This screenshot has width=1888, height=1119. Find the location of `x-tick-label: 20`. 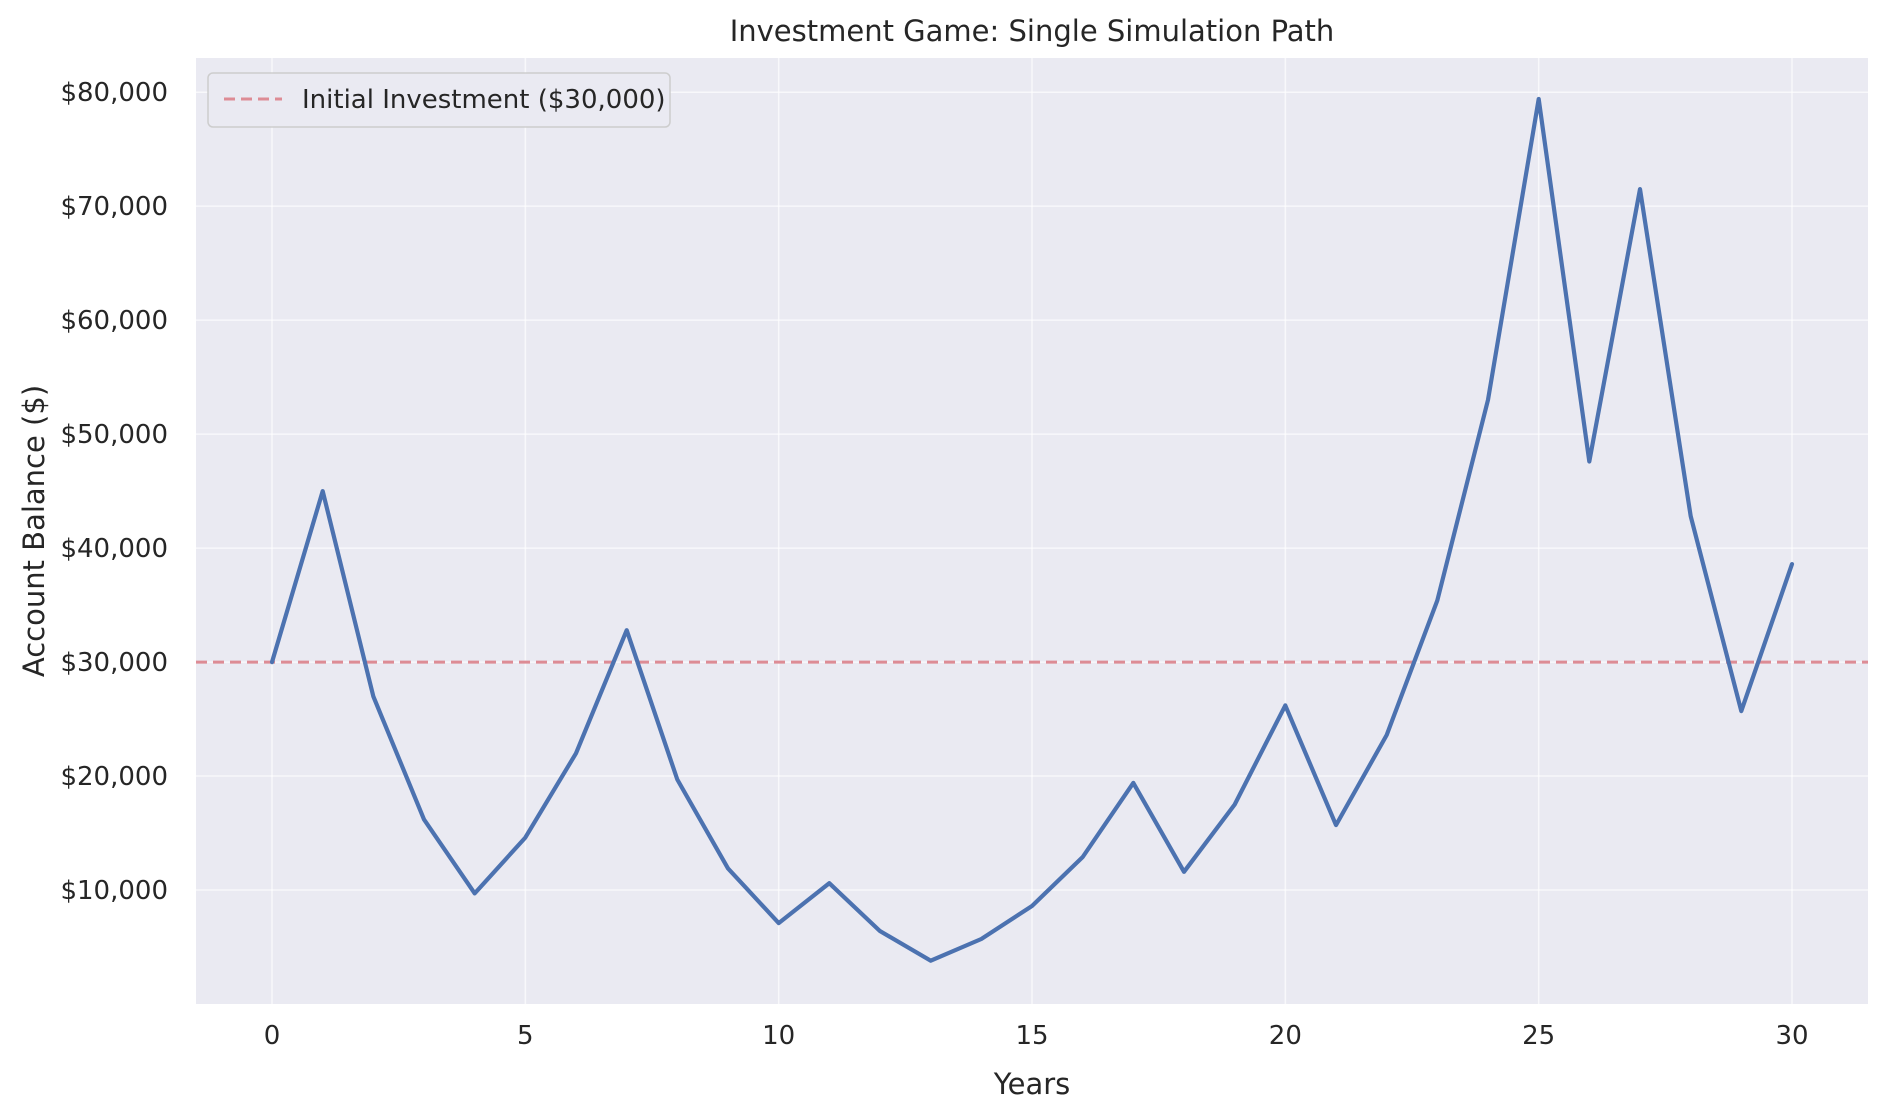

x-tick-label: 20 is located at coordinates (1285, 1036).